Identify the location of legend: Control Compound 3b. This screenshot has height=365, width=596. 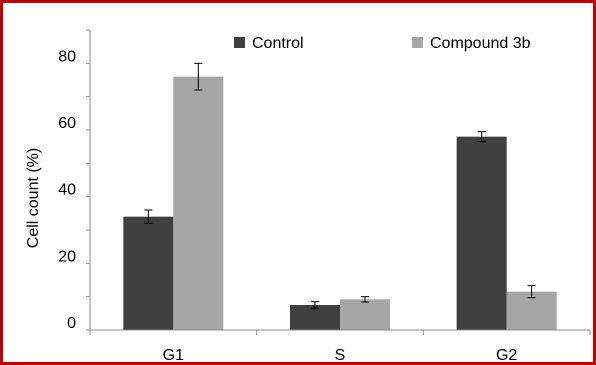
(382, 43).